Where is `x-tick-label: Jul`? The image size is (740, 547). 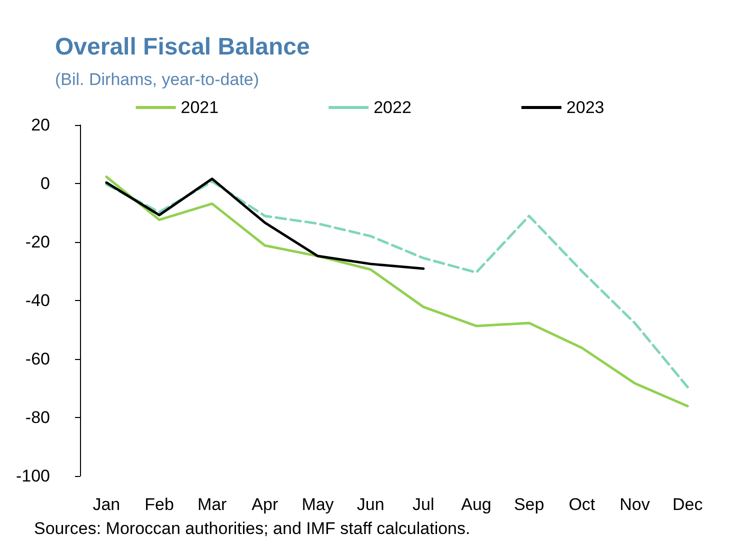 x-tick-label: Jul is located at coordinates (423, 504).